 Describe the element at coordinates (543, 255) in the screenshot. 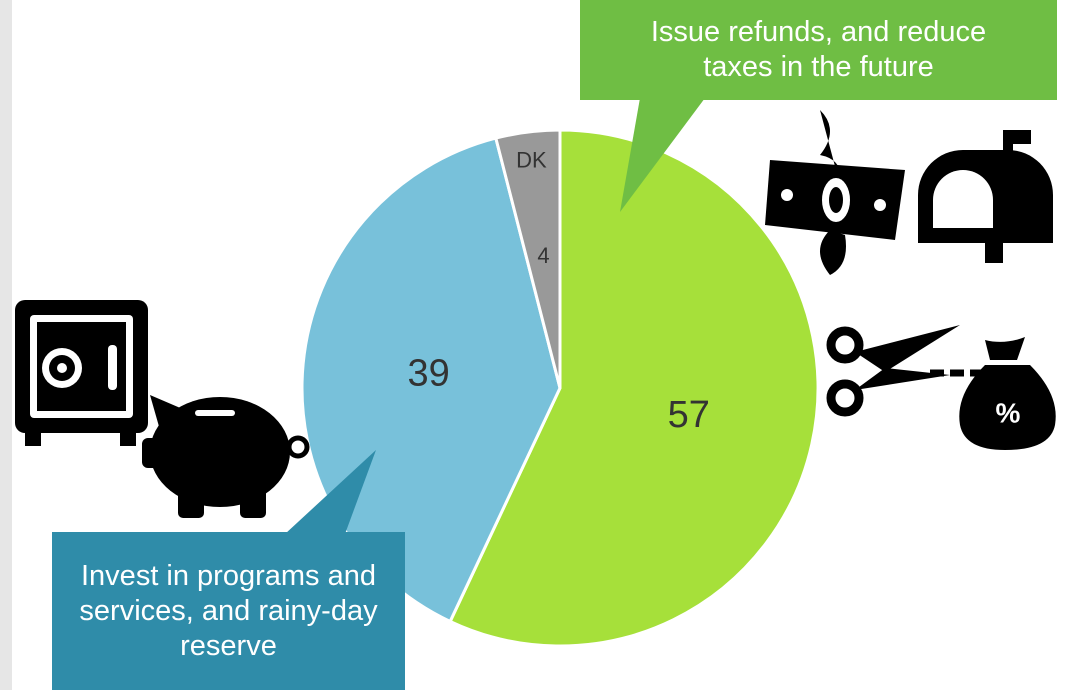

I see `value-label: 4` at that location.